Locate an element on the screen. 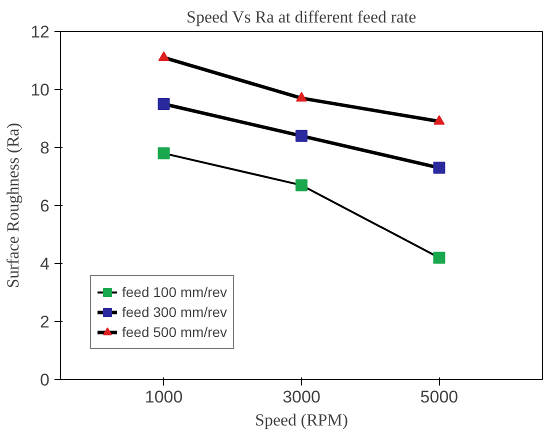 This screenshot has width=547, height=432. y-tick-label: 10 is located at coordinates (40, 90).